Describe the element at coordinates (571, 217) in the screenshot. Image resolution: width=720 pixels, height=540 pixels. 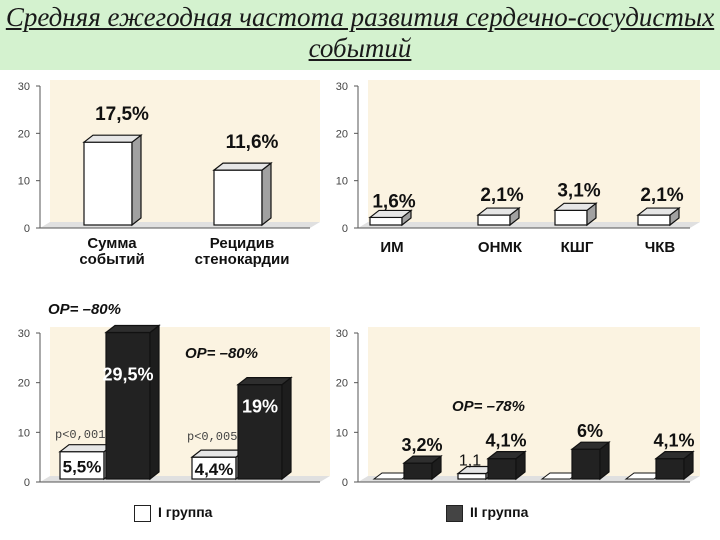
I see `top-right-bar-2-front` at that location.